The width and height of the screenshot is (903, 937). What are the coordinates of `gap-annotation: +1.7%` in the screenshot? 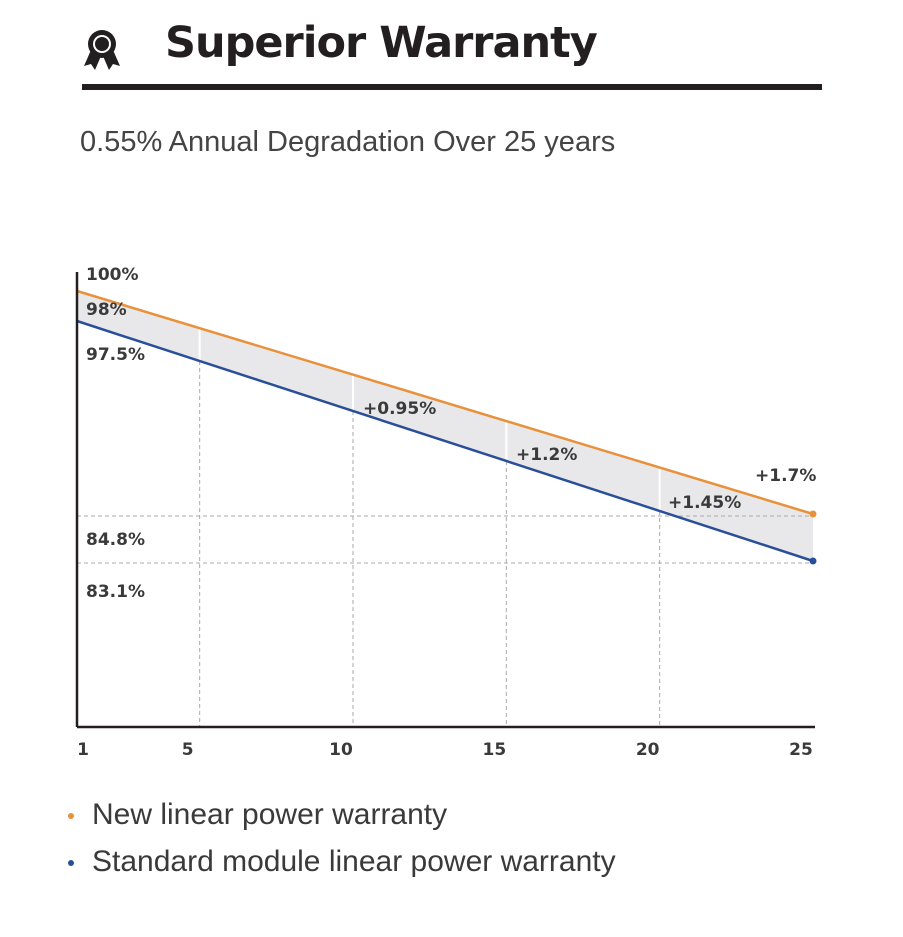 It's located at (785, 476).